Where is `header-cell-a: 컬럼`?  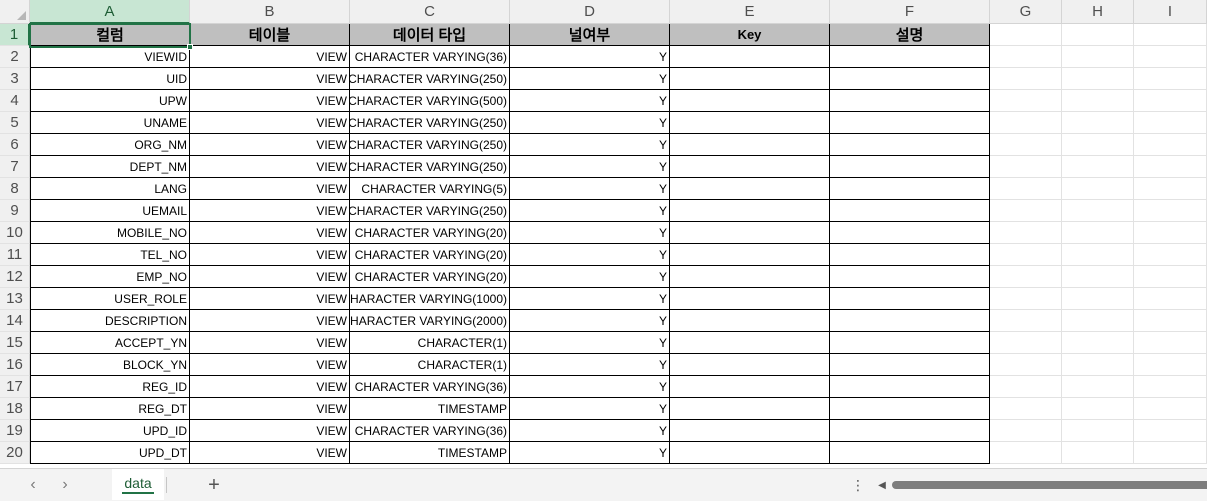
header-cell-a: 컬럼 is located at coordinates (110, 35).